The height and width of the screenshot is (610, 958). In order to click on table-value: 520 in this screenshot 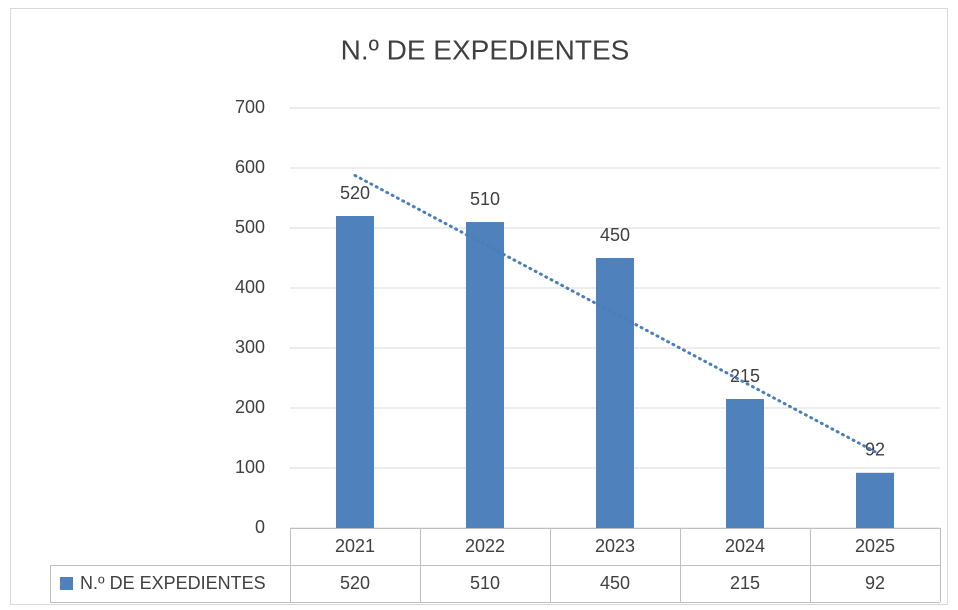, I will do `click(355, 583)`.